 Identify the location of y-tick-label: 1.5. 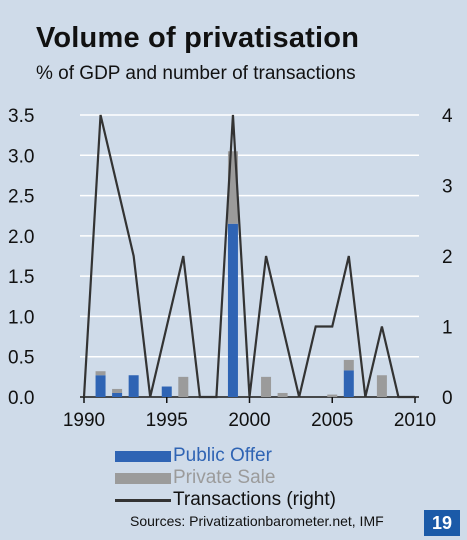
(21, 277).